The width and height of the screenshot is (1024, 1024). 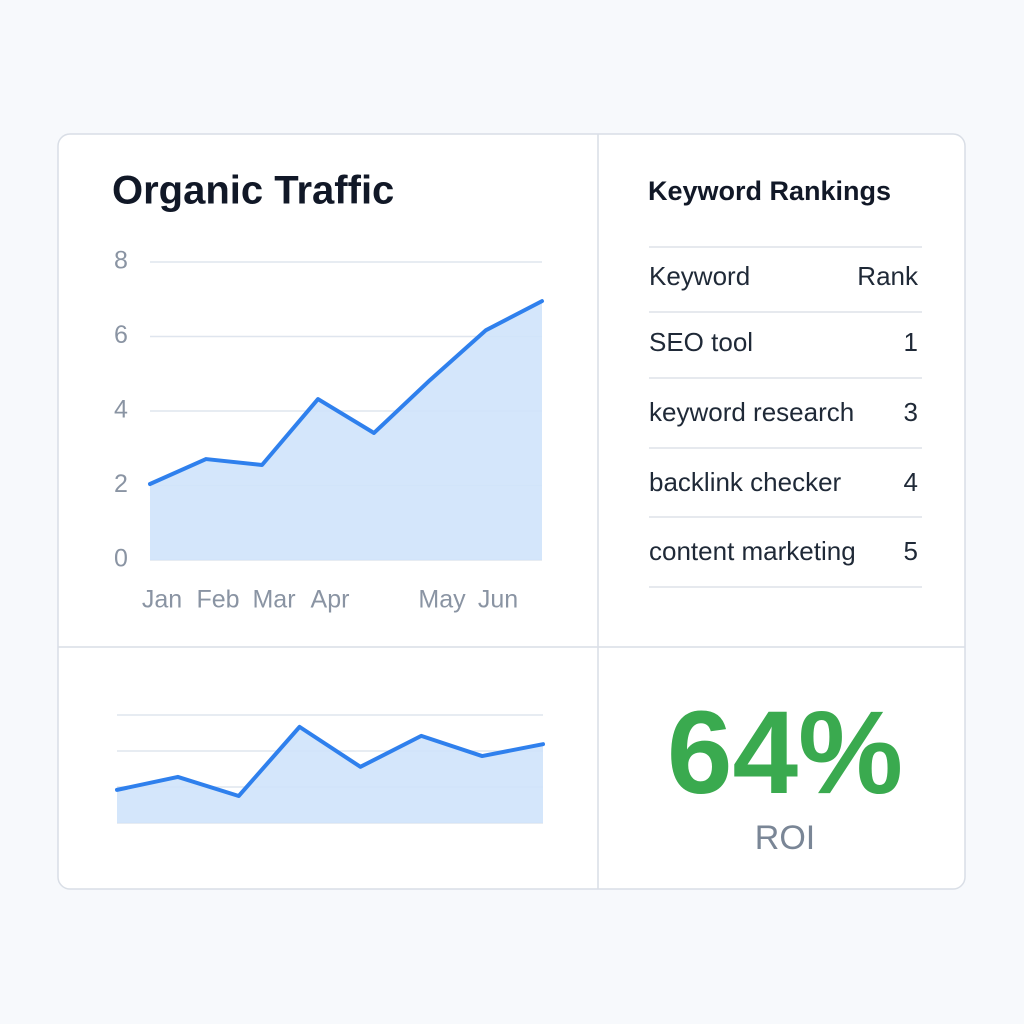 What do you see at coordinates (217, 600) in the screenshot?
I see `x-tick-label: Feb` at bounding box center [217, 600].